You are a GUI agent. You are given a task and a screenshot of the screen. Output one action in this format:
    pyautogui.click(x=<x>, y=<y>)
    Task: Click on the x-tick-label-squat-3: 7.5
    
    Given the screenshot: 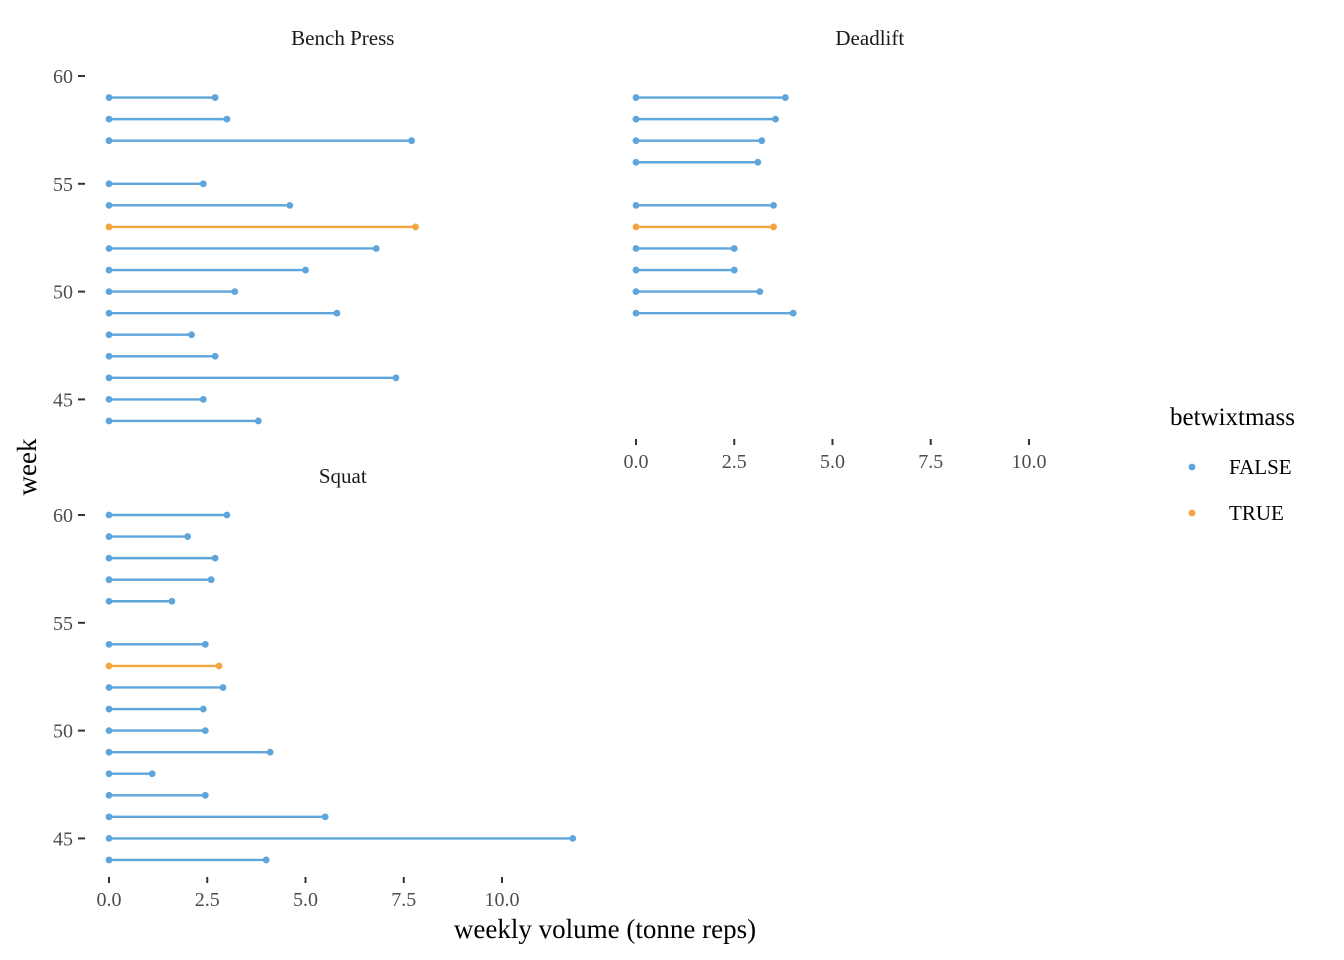 What is the action you would take?
    pyautogui.click(x=403, y=900)
    